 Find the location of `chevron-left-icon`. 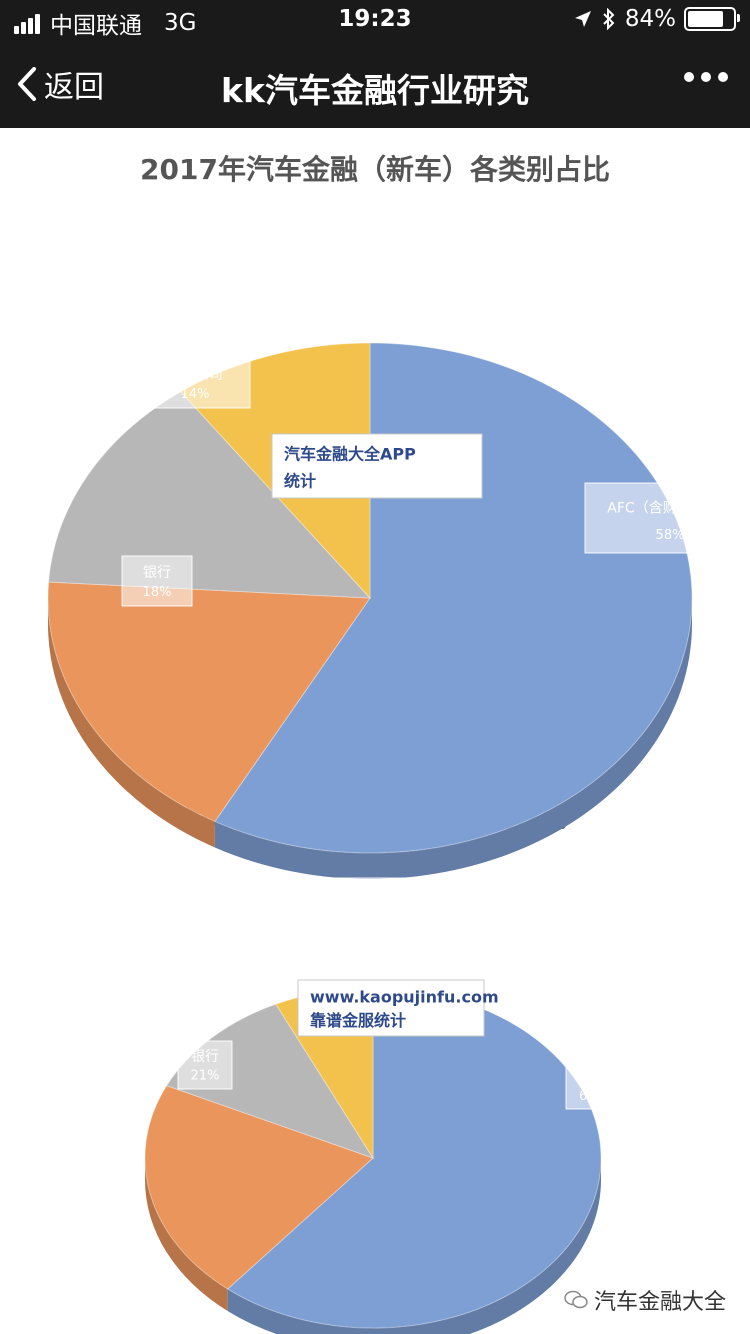

chevron-left-icon is located at coordinates (27, 84).